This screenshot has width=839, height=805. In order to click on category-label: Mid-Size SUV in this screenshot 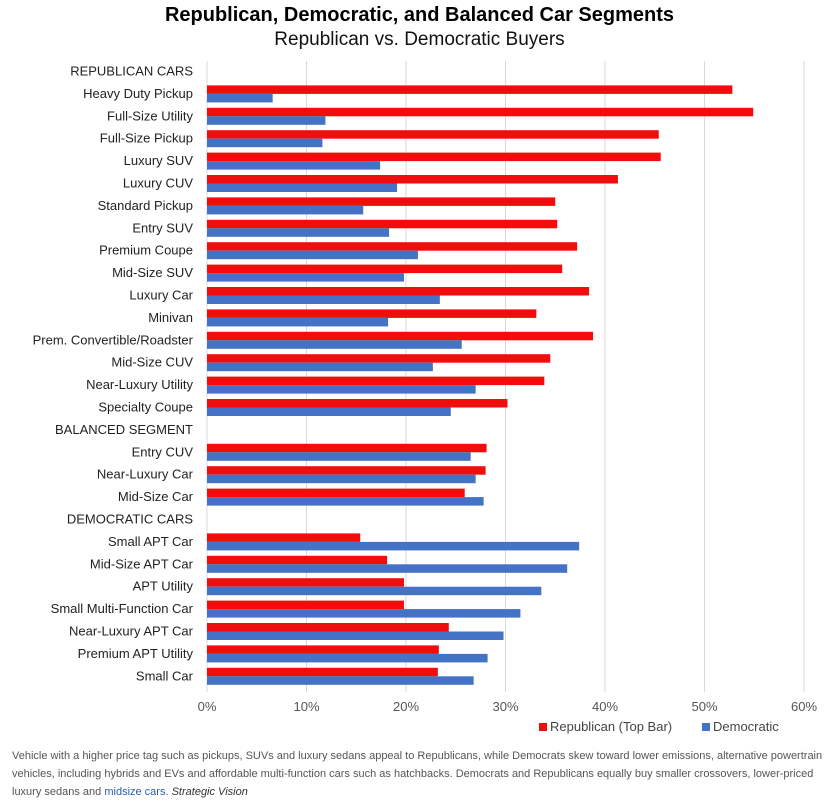, I will do `click(152, 272)`.